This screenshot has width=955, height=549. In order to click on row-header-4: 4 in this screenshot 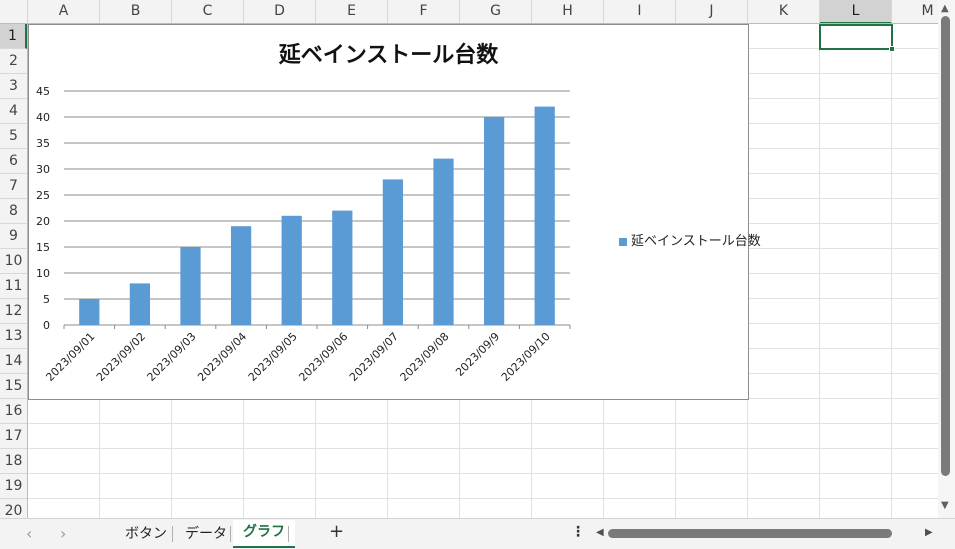, I will do `click(13, 111)`.